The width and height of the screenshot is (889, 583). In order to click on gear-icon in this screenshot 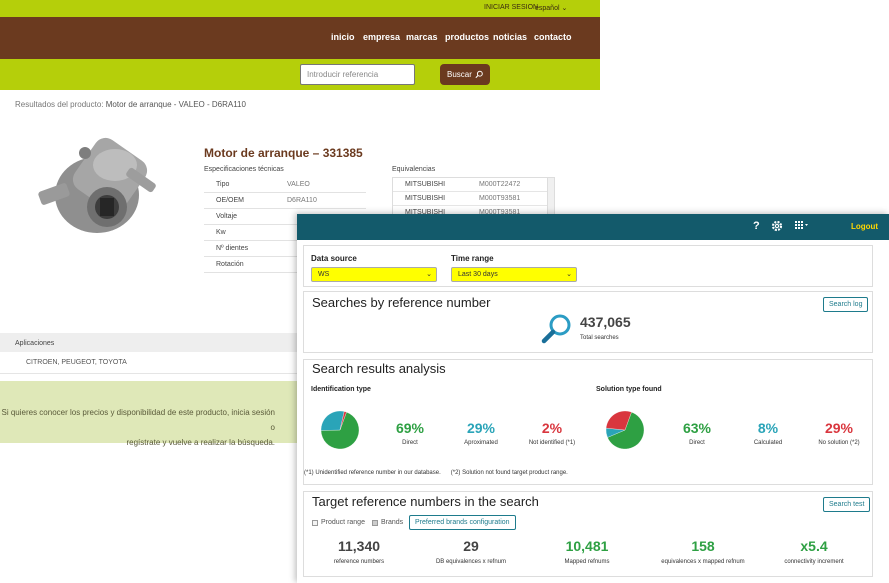, I will do `click(777, 226)`.